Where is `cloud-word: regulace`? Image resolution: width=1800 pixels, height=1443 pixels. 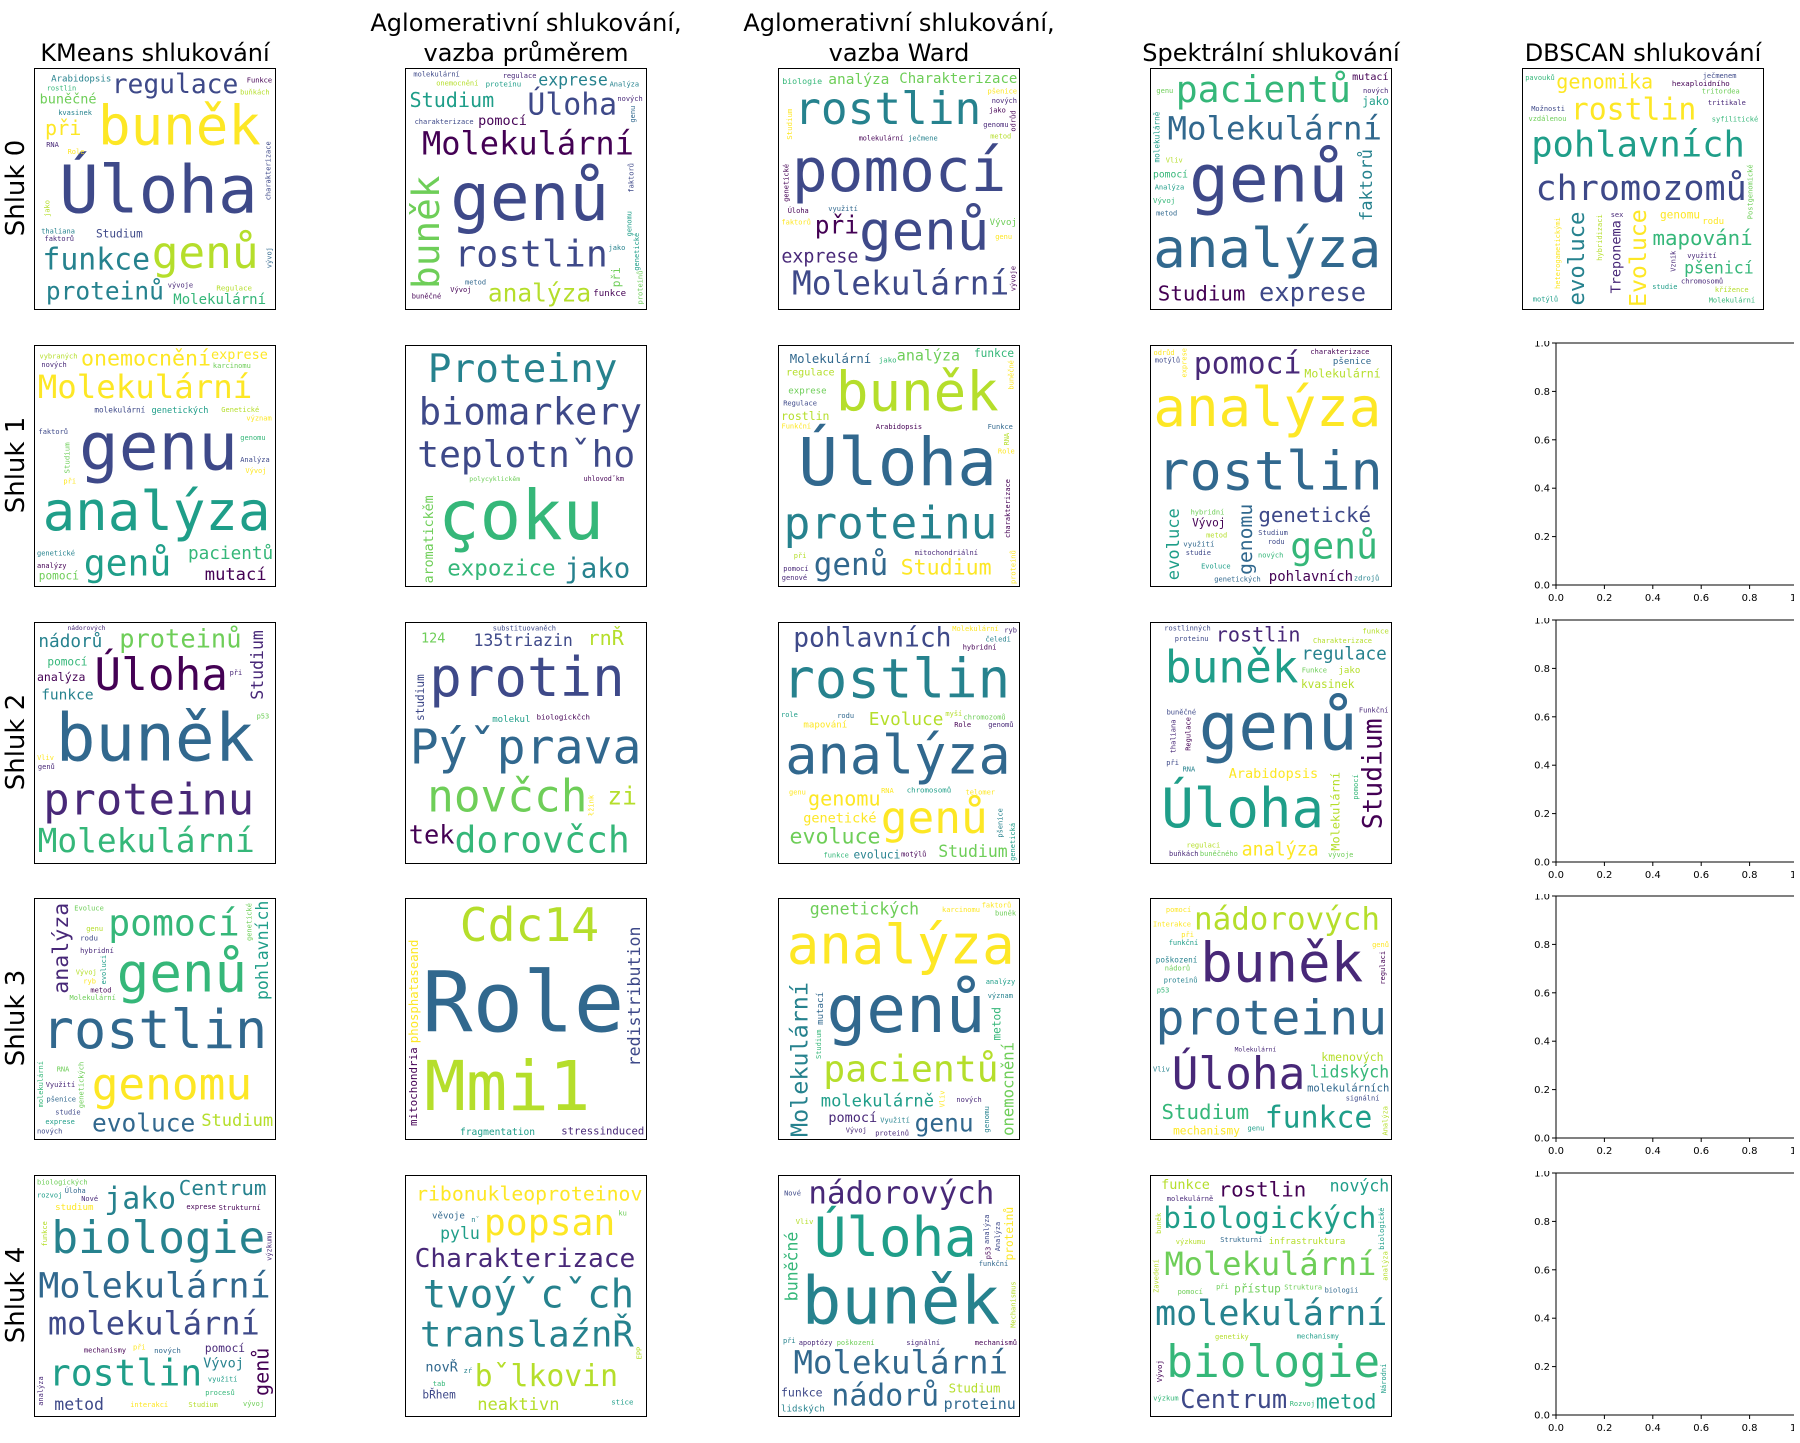 cloud-word: regulace is located at coordinates (520, 76).